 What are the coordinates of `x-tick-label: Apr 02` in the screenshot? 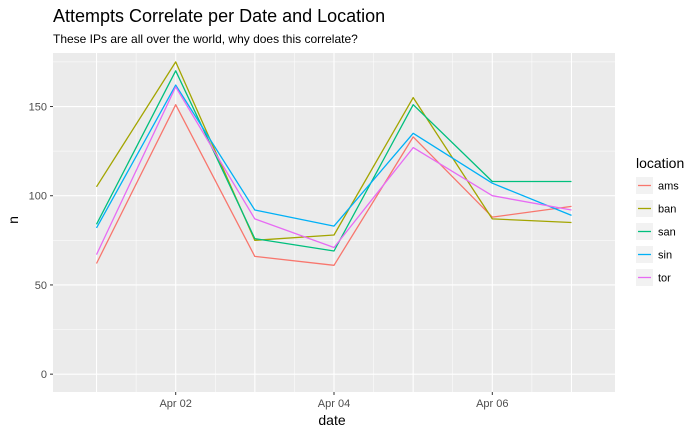 It's located at (175, 404).